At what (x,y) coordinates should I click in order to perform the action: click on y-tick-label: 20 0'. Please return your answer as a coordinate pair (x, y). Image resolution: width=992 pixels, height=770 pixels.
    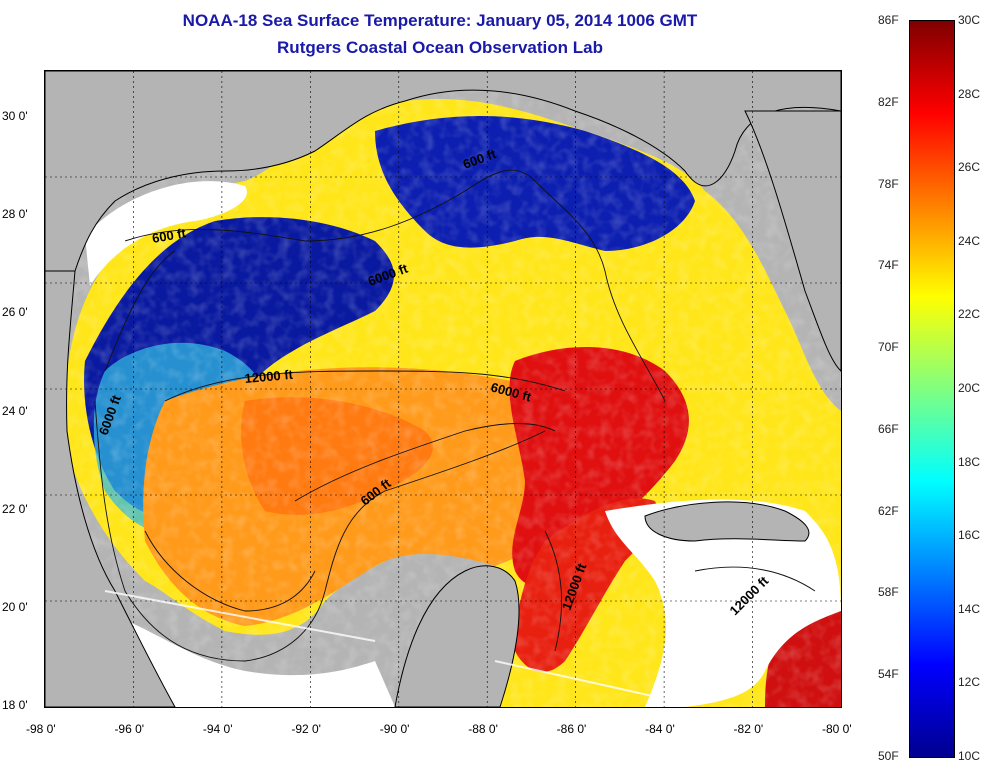
    Looking at the image, I should click on (15, 606).